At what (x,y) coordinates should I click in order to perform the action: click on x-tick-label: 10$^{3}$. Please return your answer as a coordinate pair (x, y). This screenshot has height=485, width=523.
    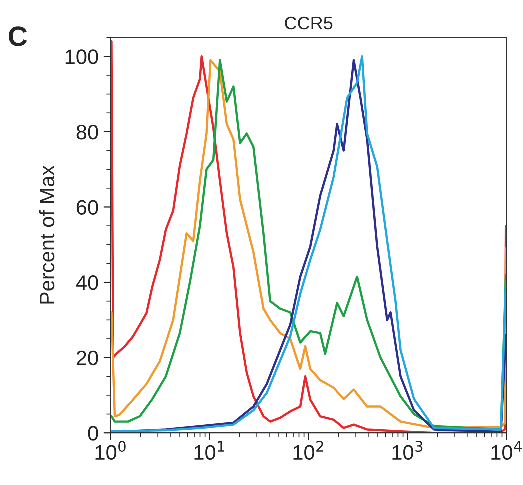
    Looking at the image, I should click on (407, 450).